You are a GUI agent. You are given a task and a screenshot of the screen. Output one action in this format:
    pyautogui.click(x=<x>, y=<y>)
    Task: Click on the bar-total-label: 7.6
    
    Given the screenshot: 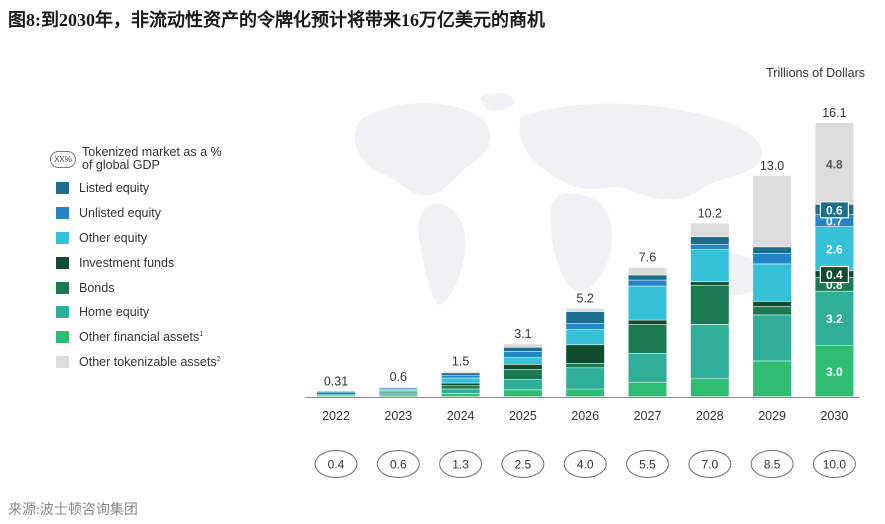 What is the action you would take?
    pyautogui.click(x=647, y=258)
    